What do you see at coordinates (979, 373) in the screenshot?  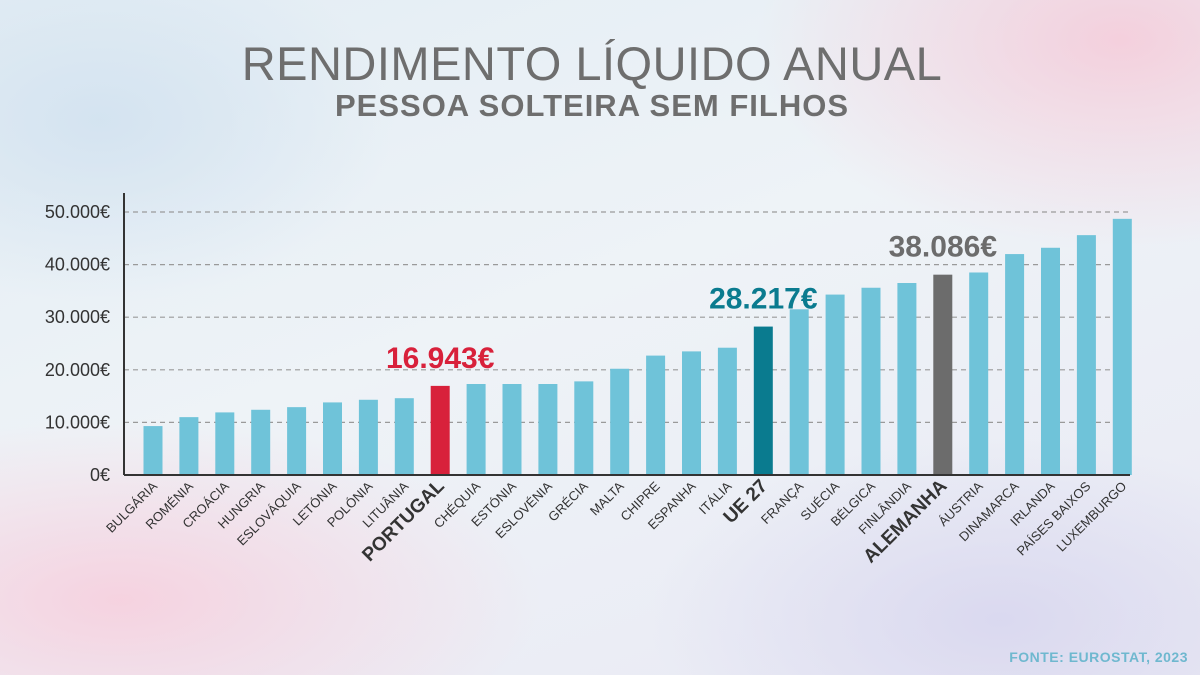 I see `bar-austria` at bounding box center [979, 373].